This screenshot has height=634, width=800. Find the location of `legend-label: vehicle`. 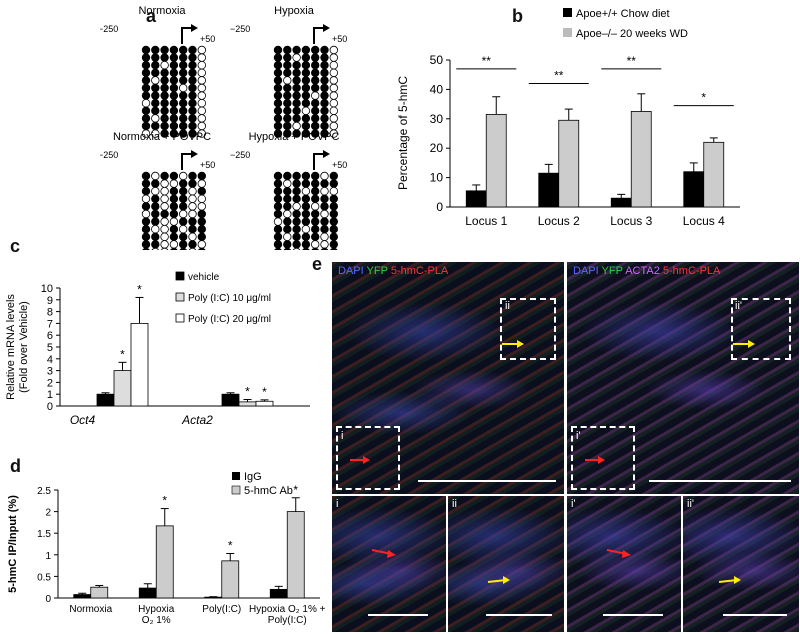

legend-label: vehicle is located at coordinates (204, 277).